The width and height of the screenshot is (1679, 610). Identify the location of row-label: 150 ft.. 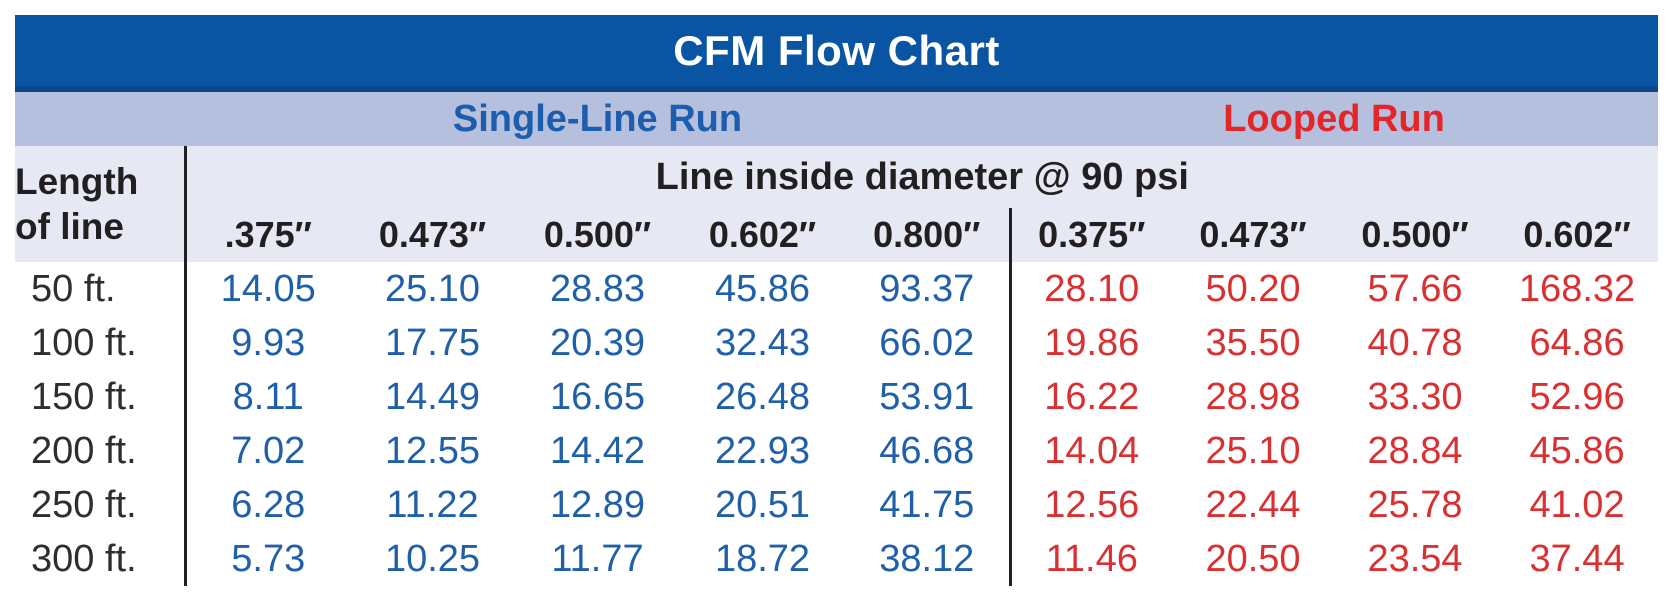
(101, 397).